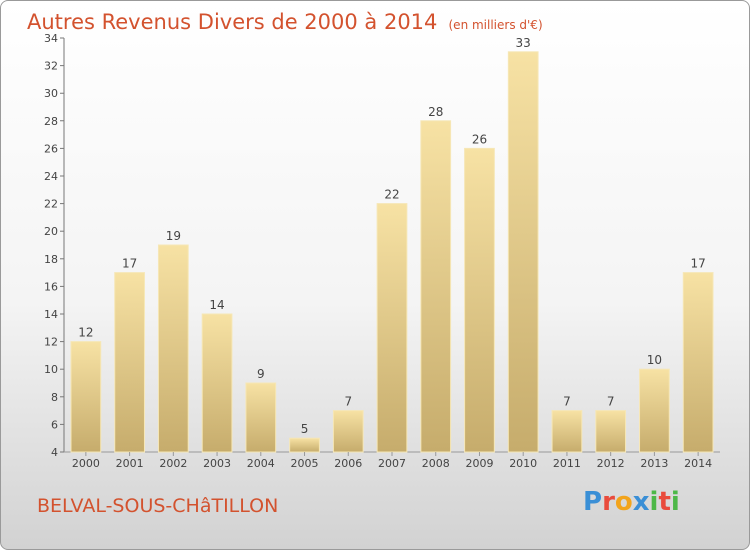 The width and height of the screenshot is (750, 550). Describe the element at coordinates (51, 176) in the screenshot. I see `y-tick-label: 24` at that location.